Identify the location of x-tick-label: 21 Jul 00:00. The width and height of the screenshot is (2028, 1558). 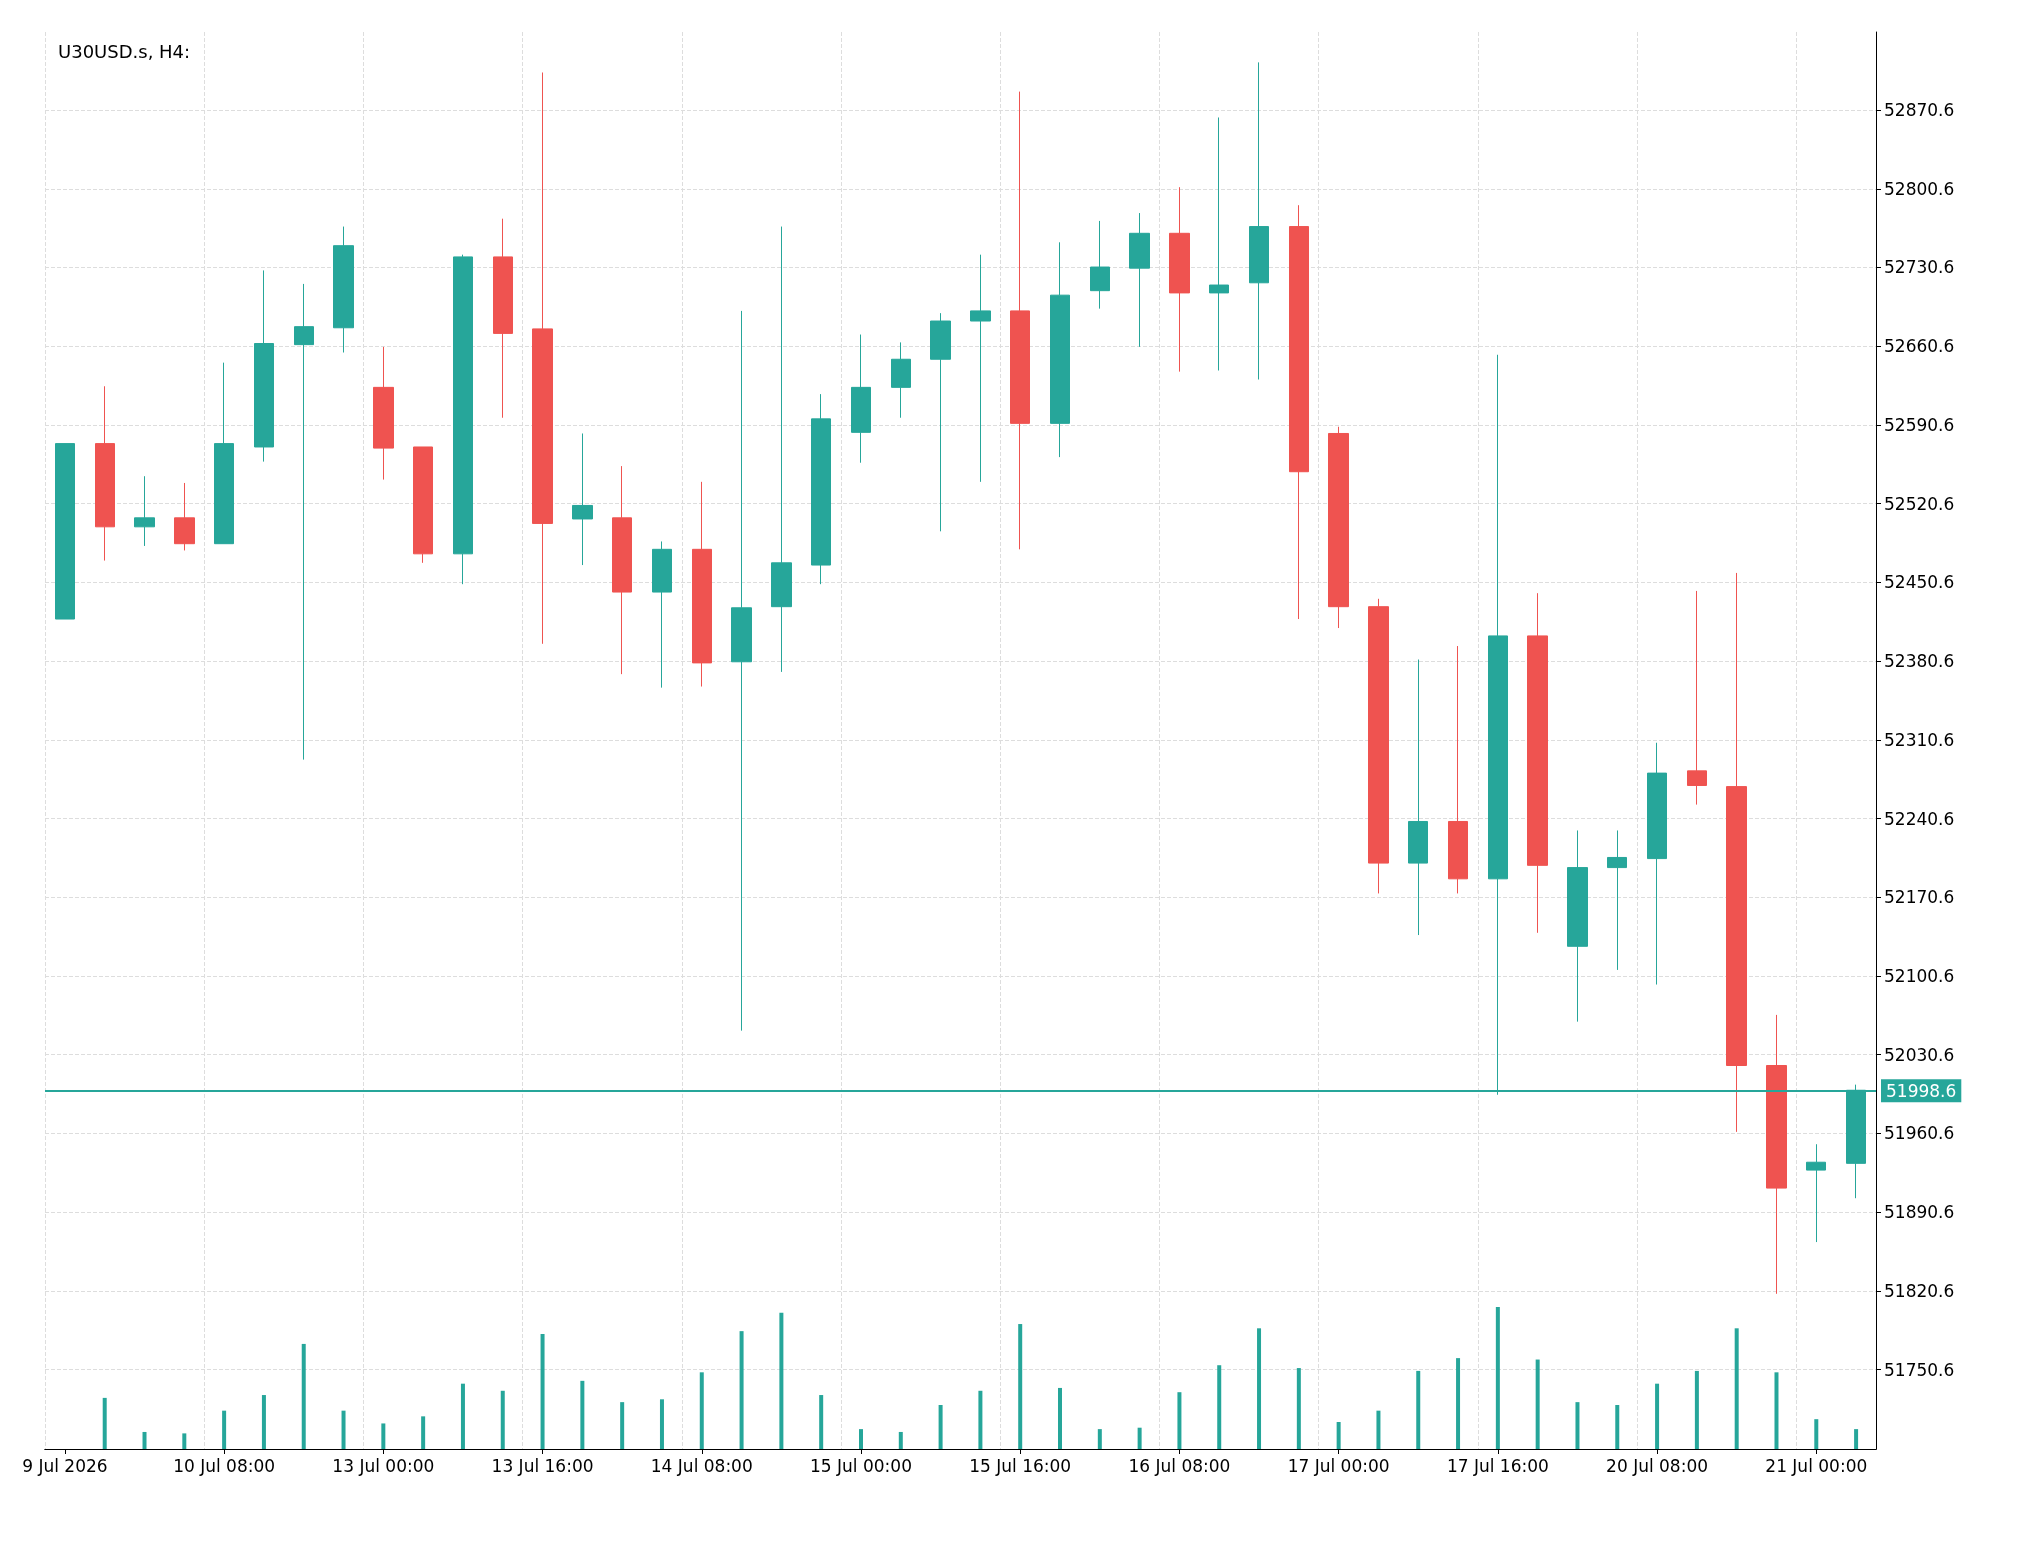
(1816, 1465).